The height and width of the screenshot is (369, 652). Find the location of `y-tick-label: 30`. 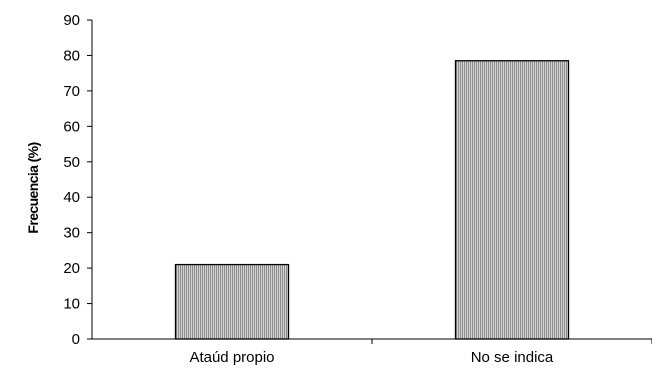

y-tick-label: 30 is located at coordinates (71, 233).